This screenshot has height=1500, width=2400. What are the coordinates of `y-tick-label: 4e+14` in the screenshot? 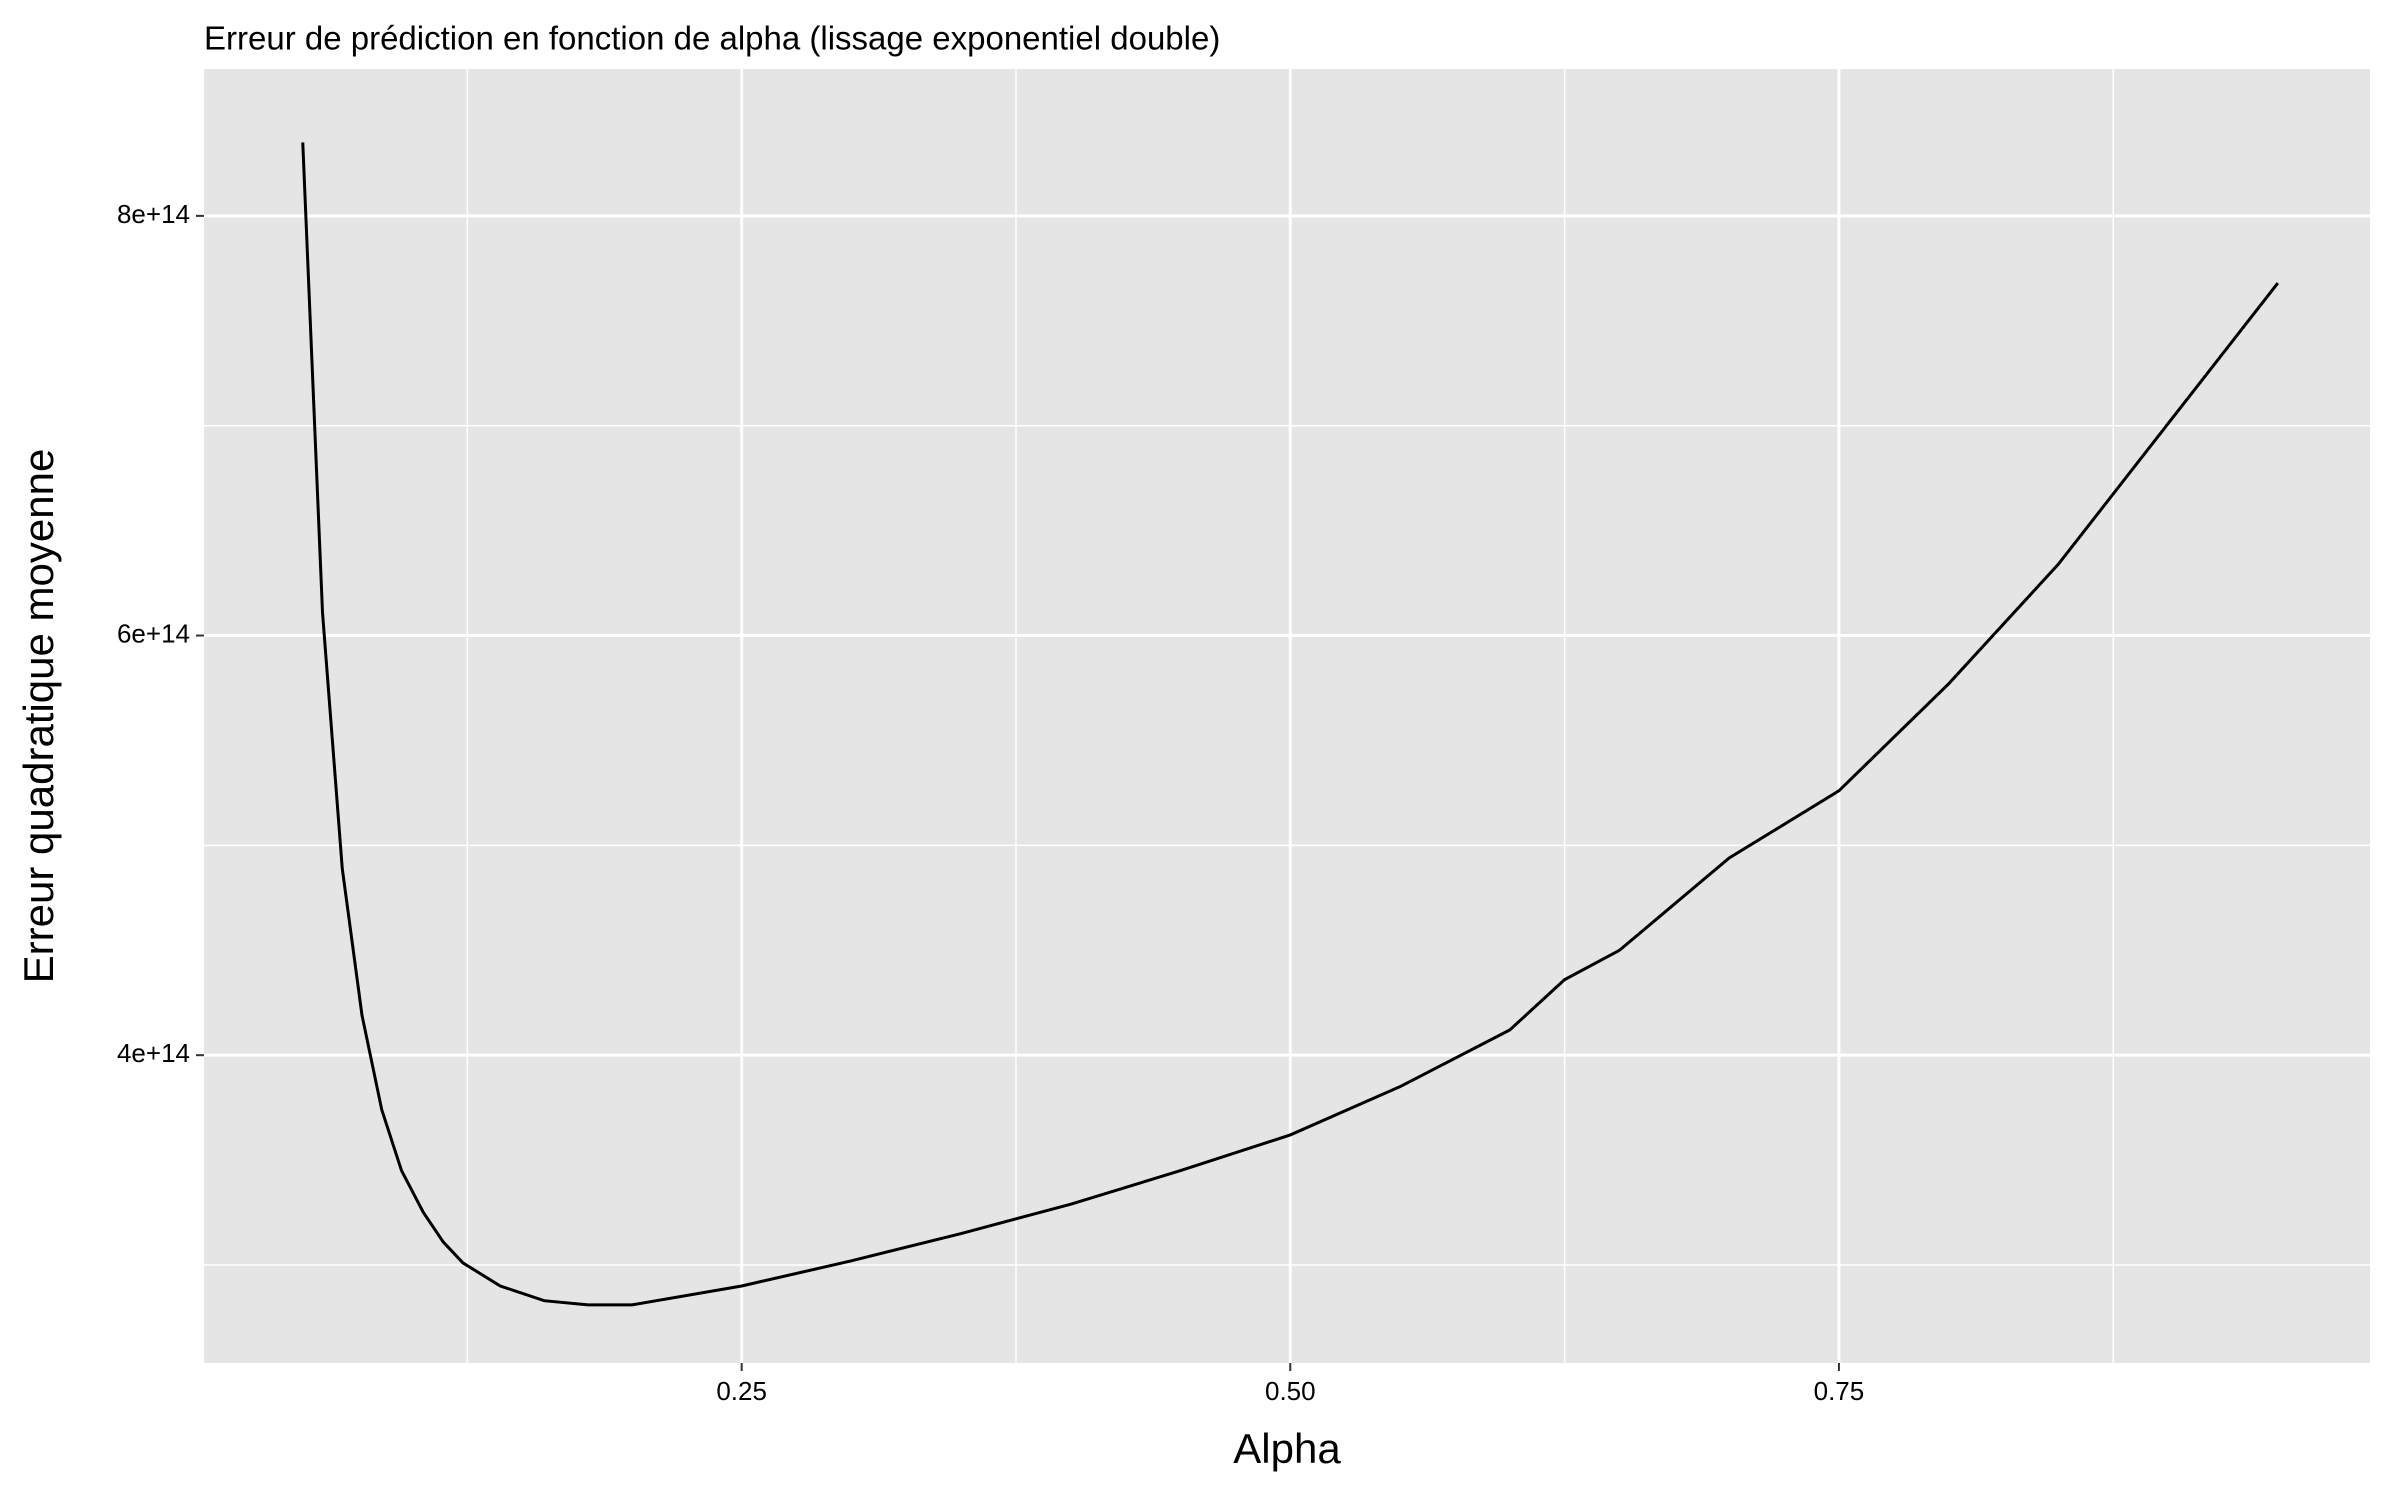 It's located at (153, 1053).